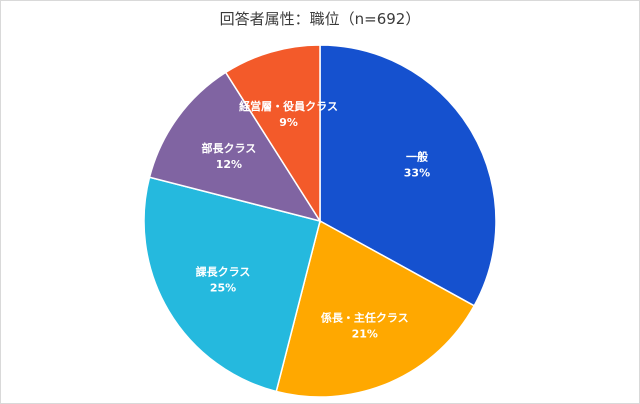 The height and width of the screenshot is (404, 640). Describe the element at coordinates (320, 19) in the screenshot. I see `chart-title: 回答者属性：職位（n=692）` at that location.